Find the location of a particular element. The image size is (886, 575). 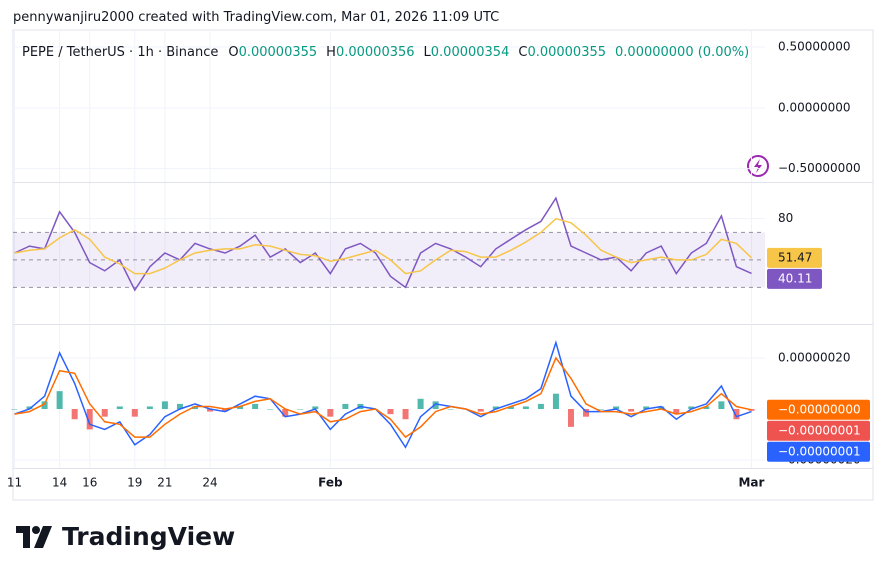

x-tick-label: Feb is located at coordinates (330, 483).